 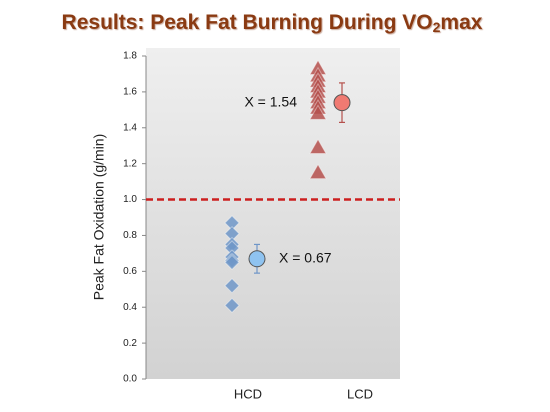 What do you see at coordinates (360, 393) in the screenshot?
I see `x-tick-label: LCD` at bounding box center [360, 393].